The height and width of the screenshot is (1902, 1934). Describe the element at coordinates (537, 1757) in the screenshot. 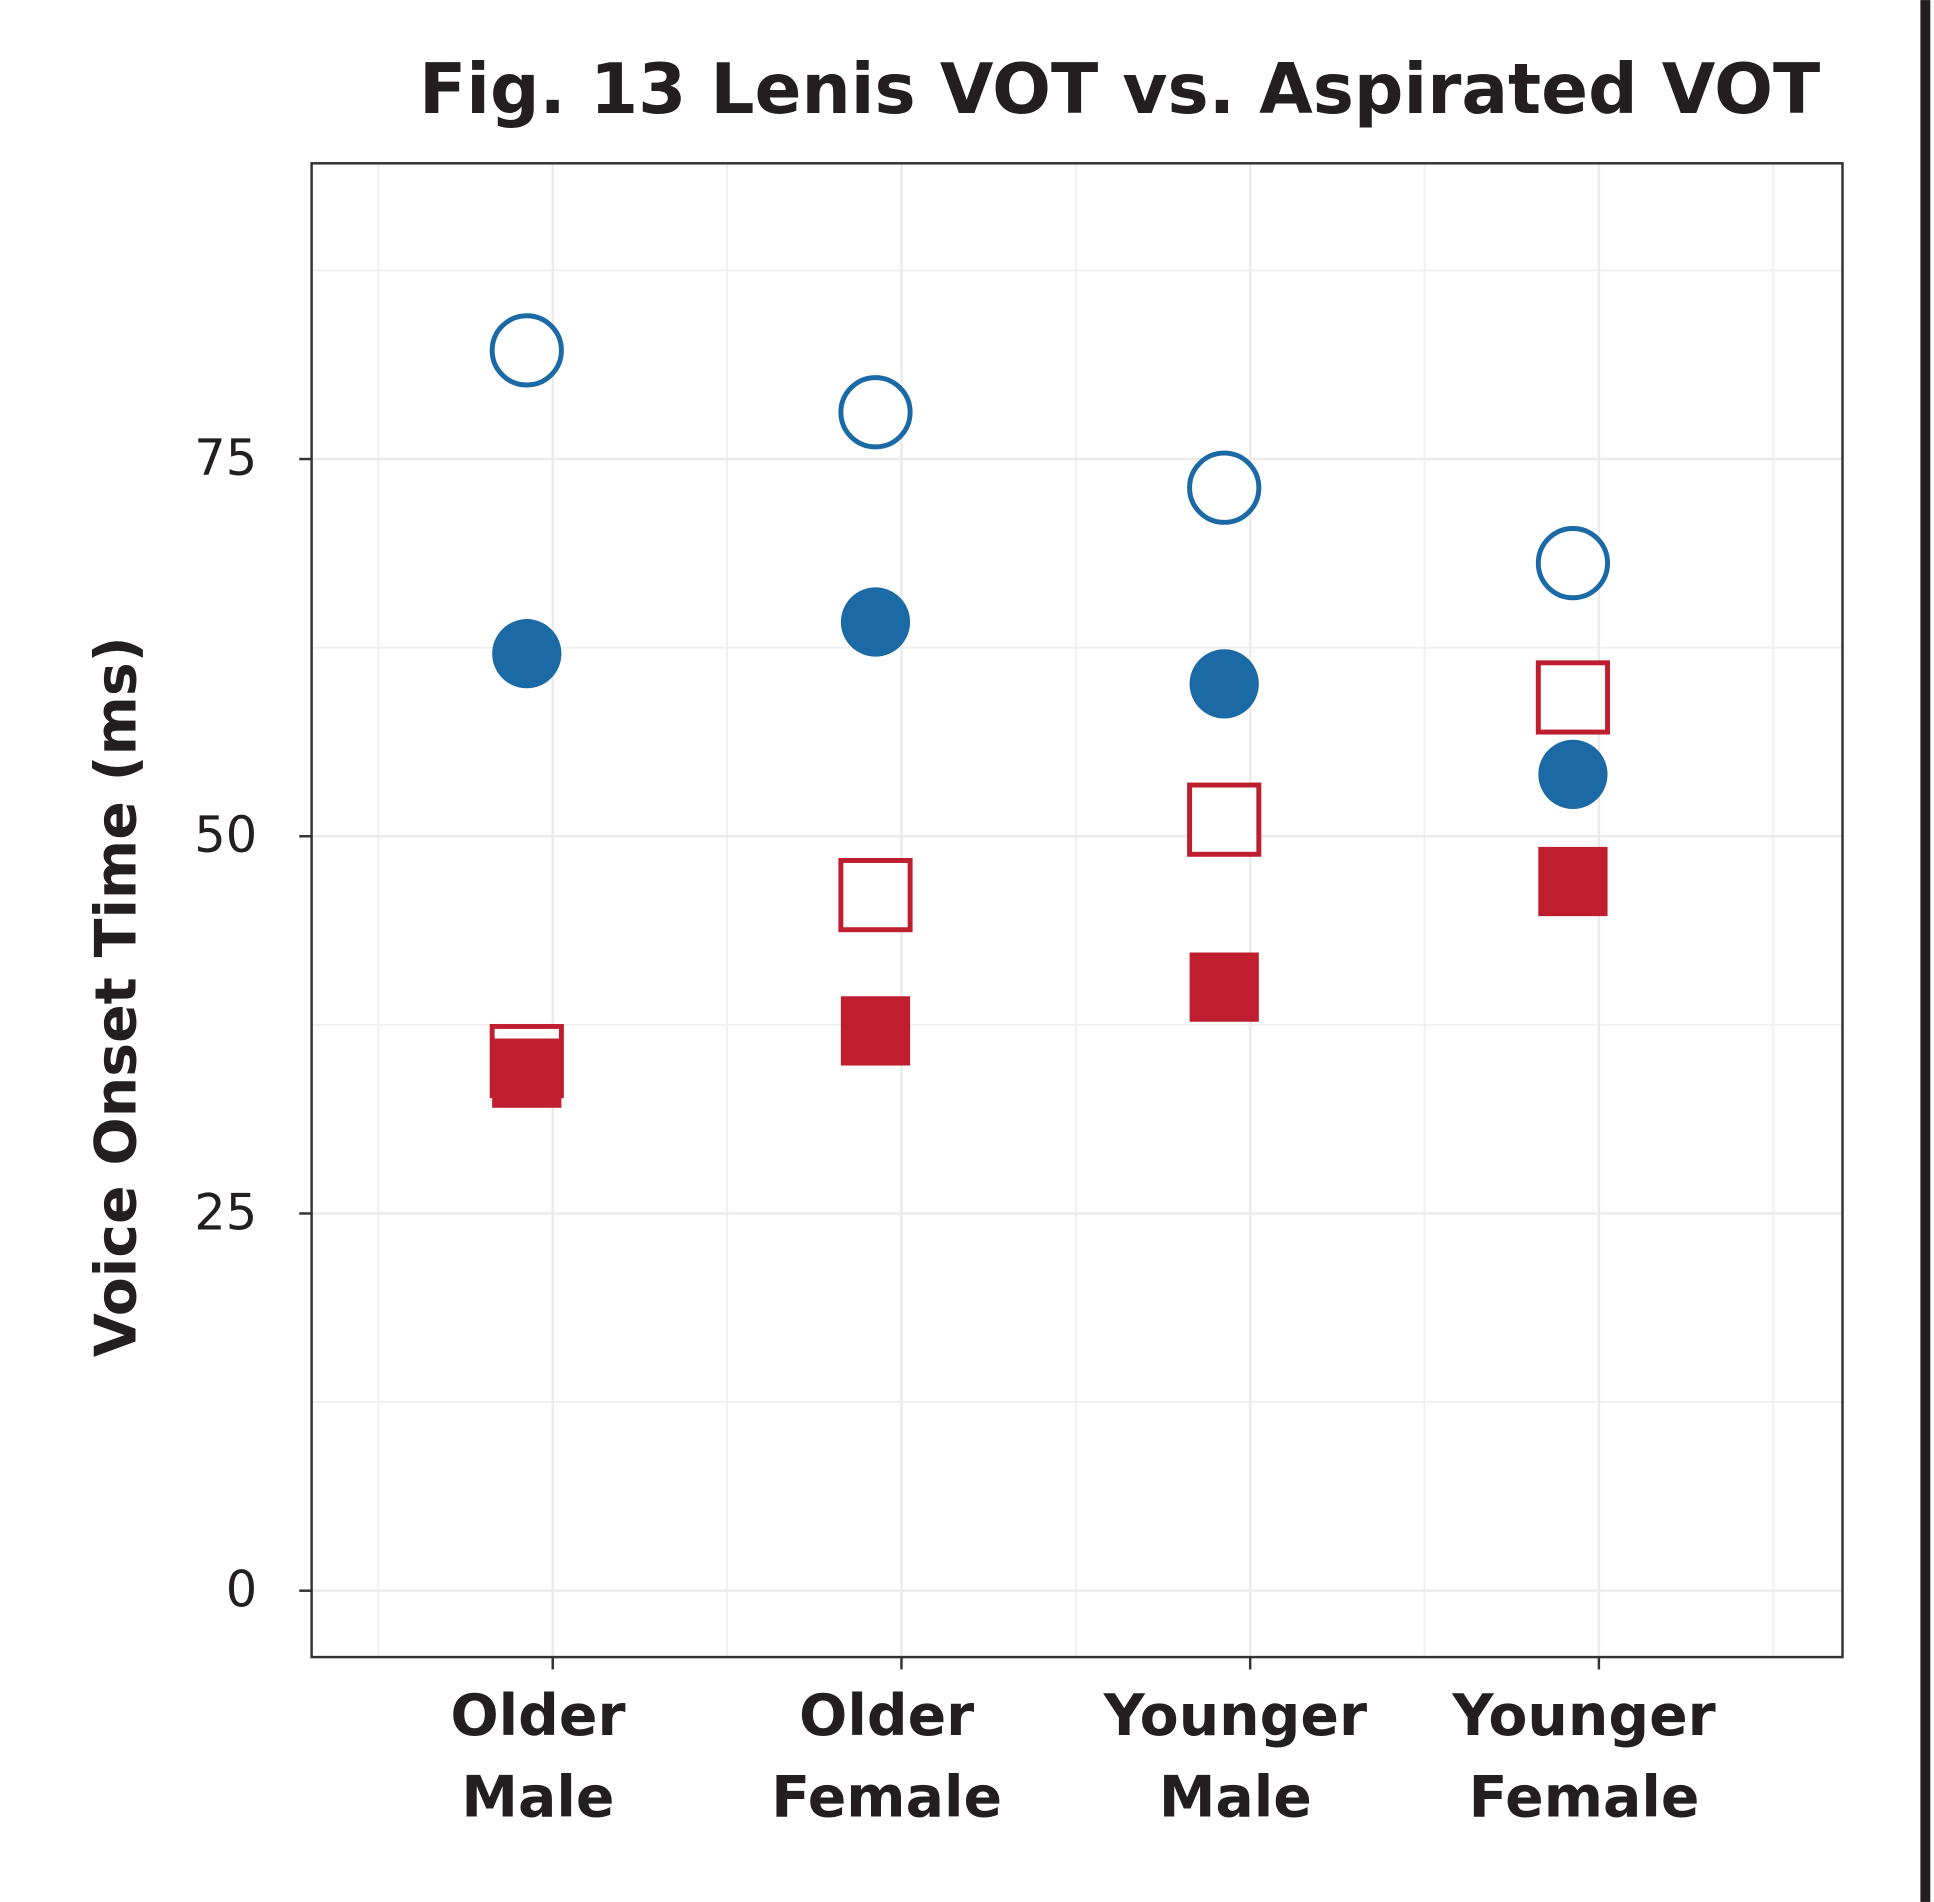

I see `x-tick-label: Older Male` at that location.